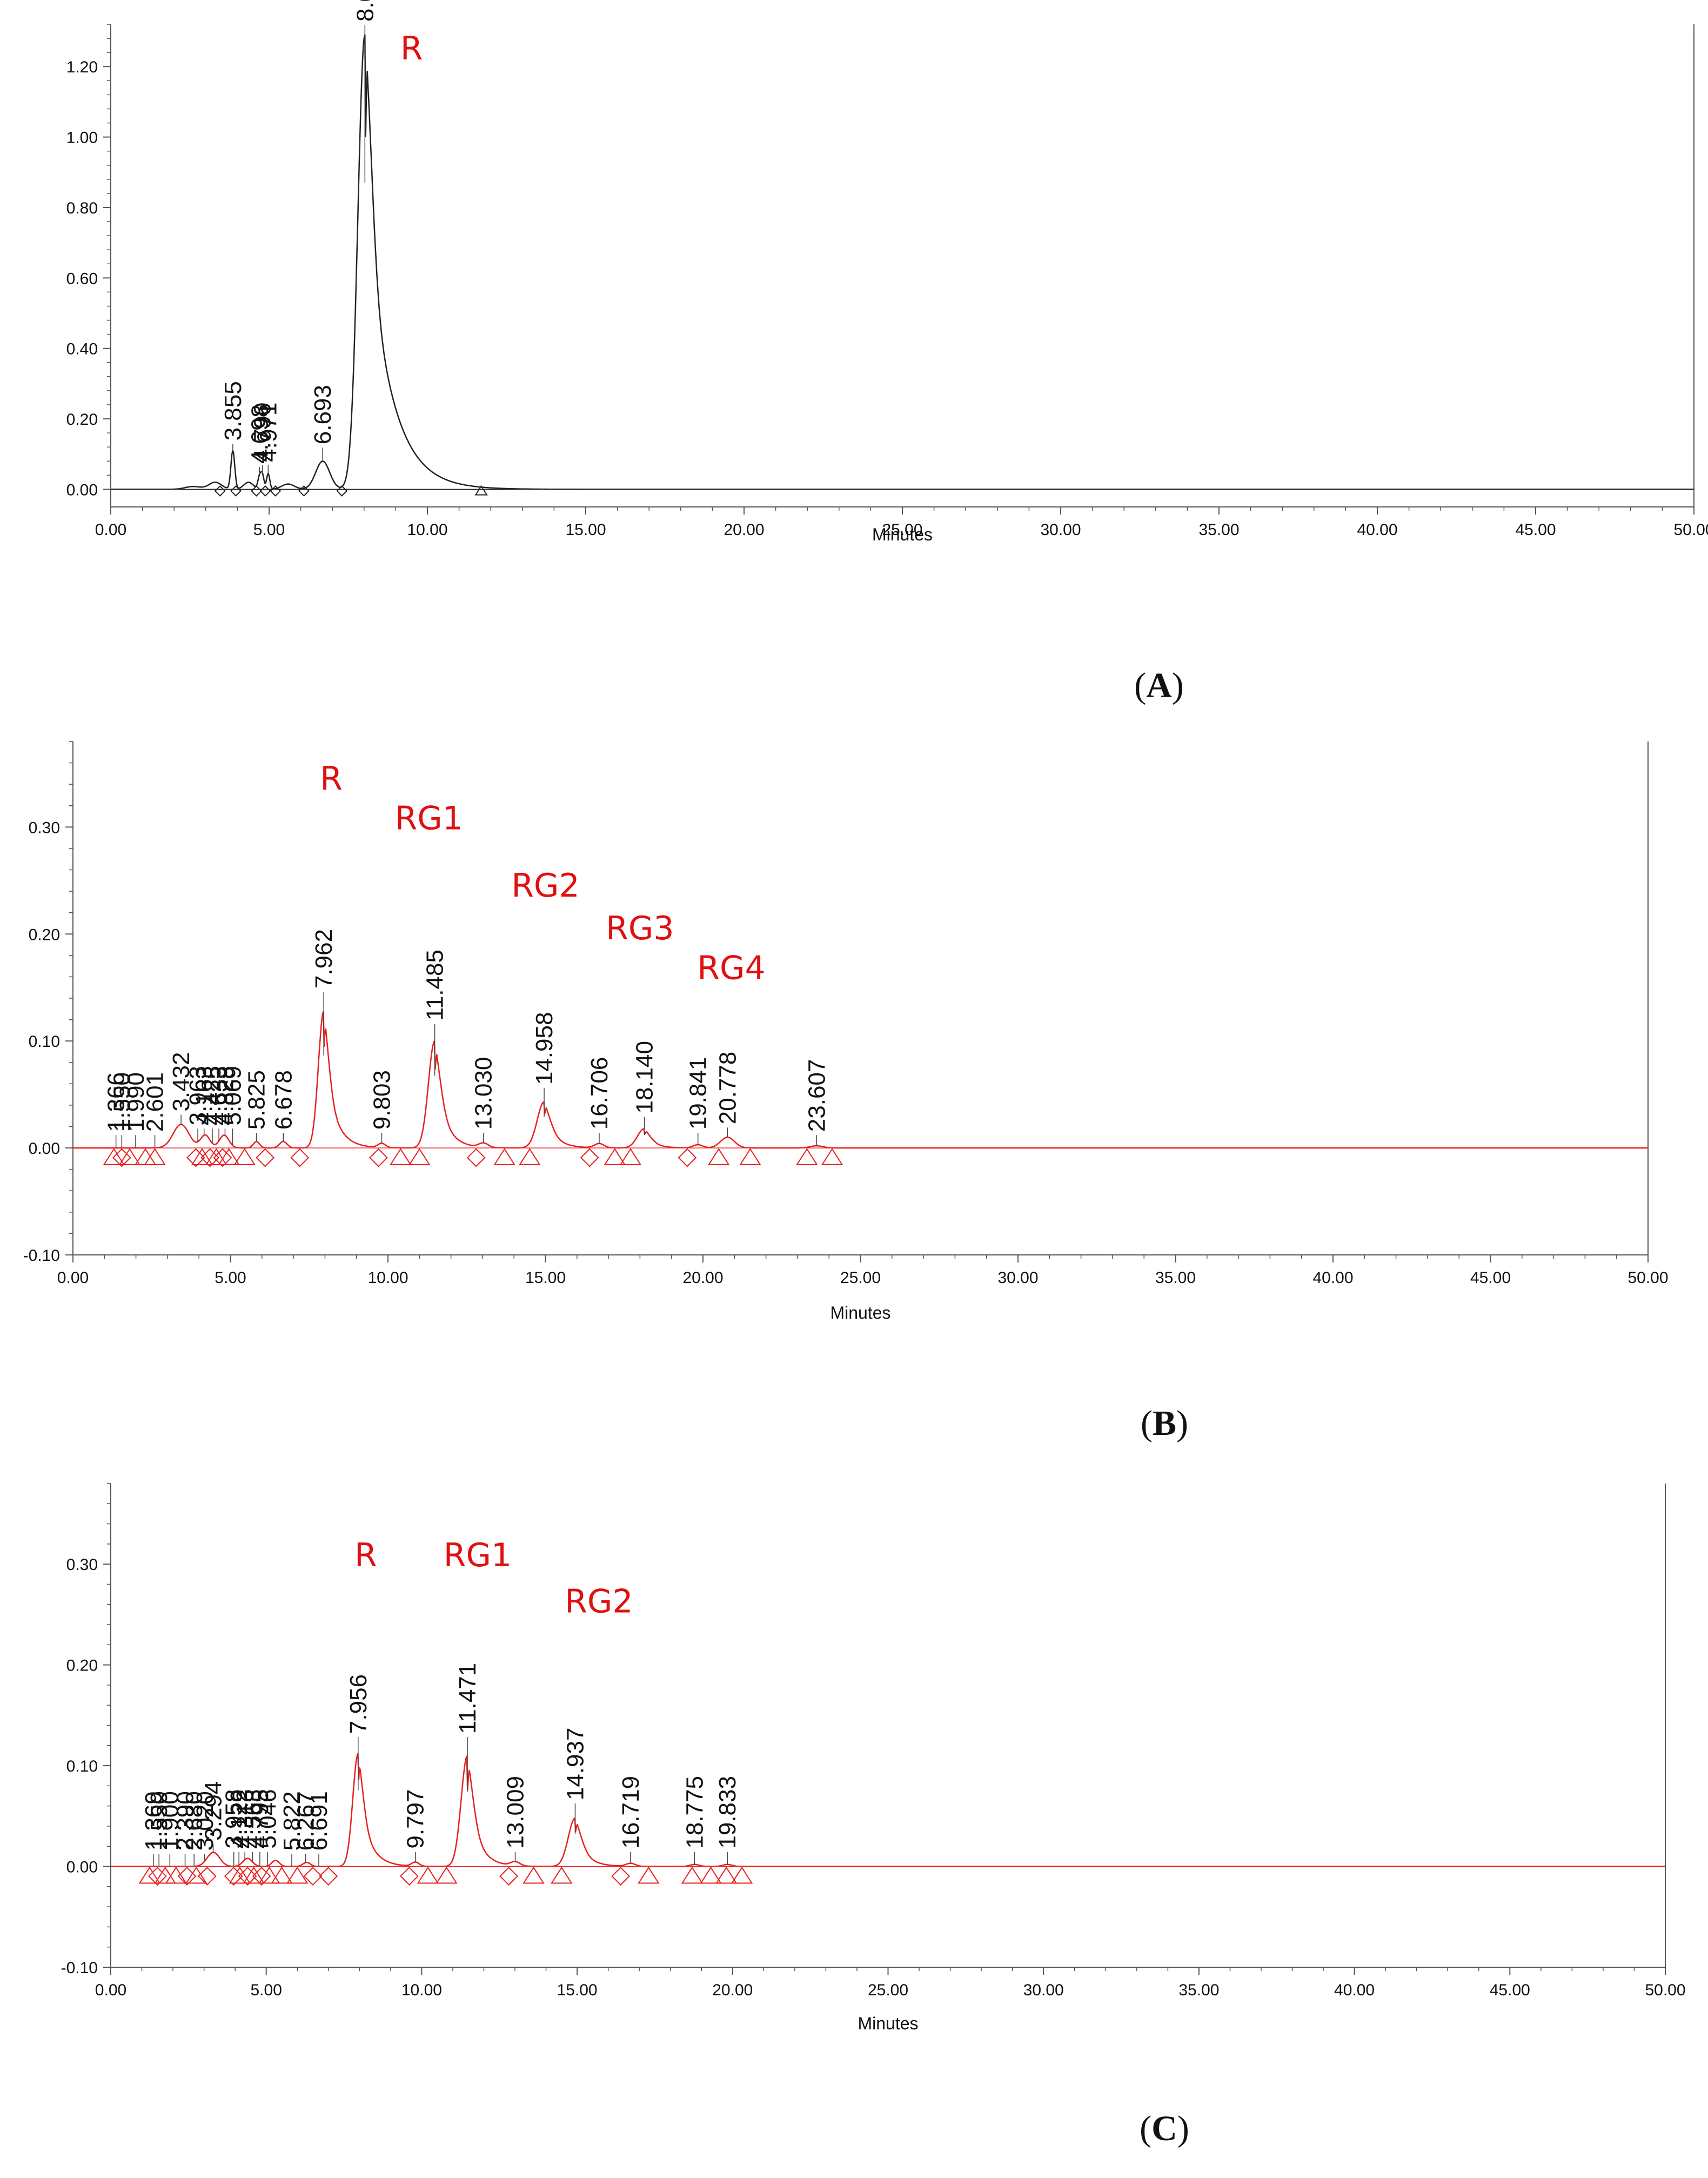 This screenshot has width=1708, height=2178. Describe the element at coordinates (365, 11) in the screenshot. I see `peak-label: 8.026` at that location.